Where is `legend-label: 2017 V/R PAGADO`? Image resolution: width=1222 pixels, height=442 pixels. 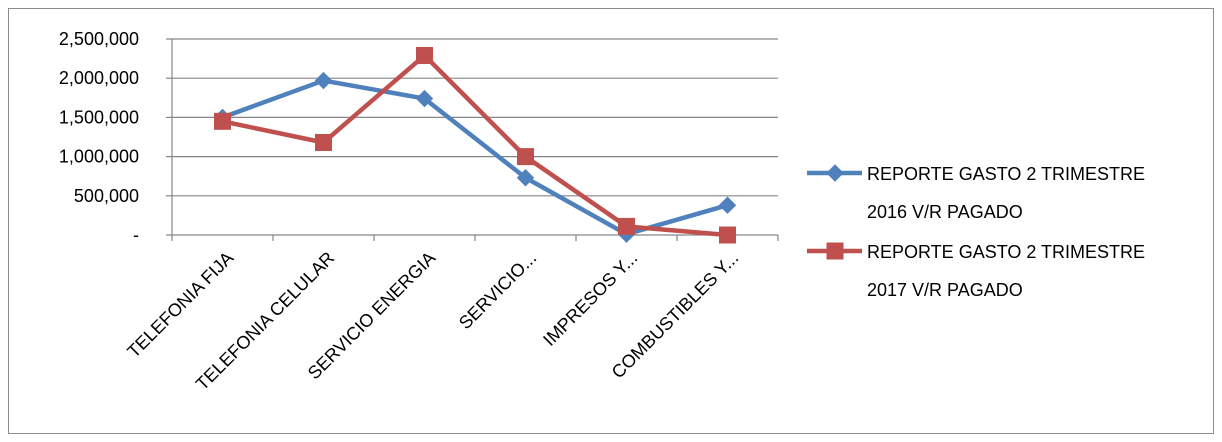
legend-label: 2017 V/R PAGADO is located at coordinates (945, 290).